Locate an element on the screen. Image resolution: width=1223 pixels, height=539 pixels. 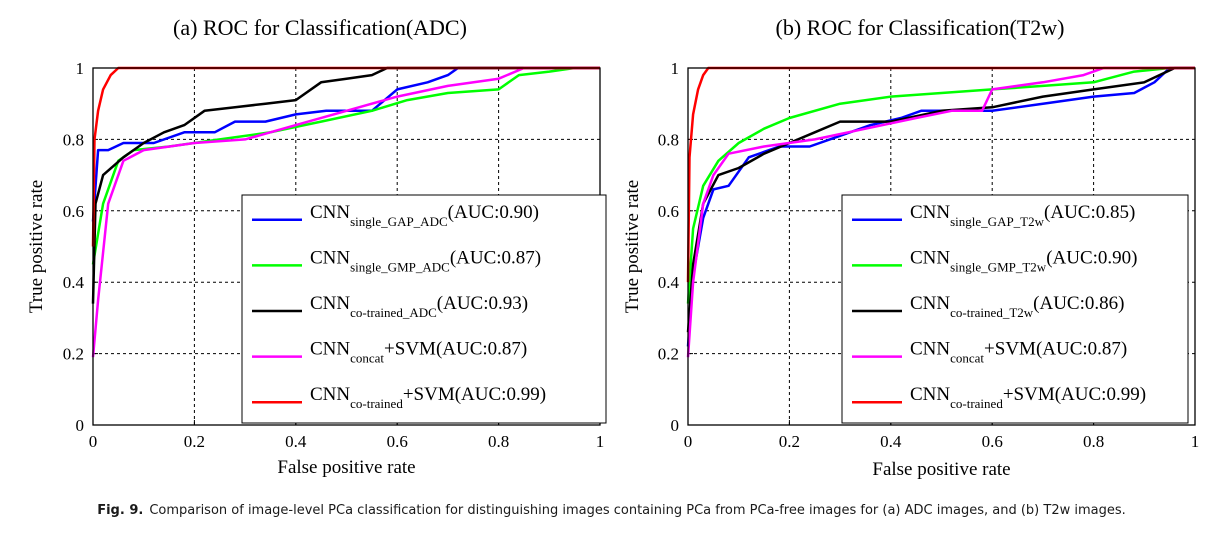
legend-label: CNNsingle_GAP_T2w(AUC:0.85) is located at coordinates (1022, 215).